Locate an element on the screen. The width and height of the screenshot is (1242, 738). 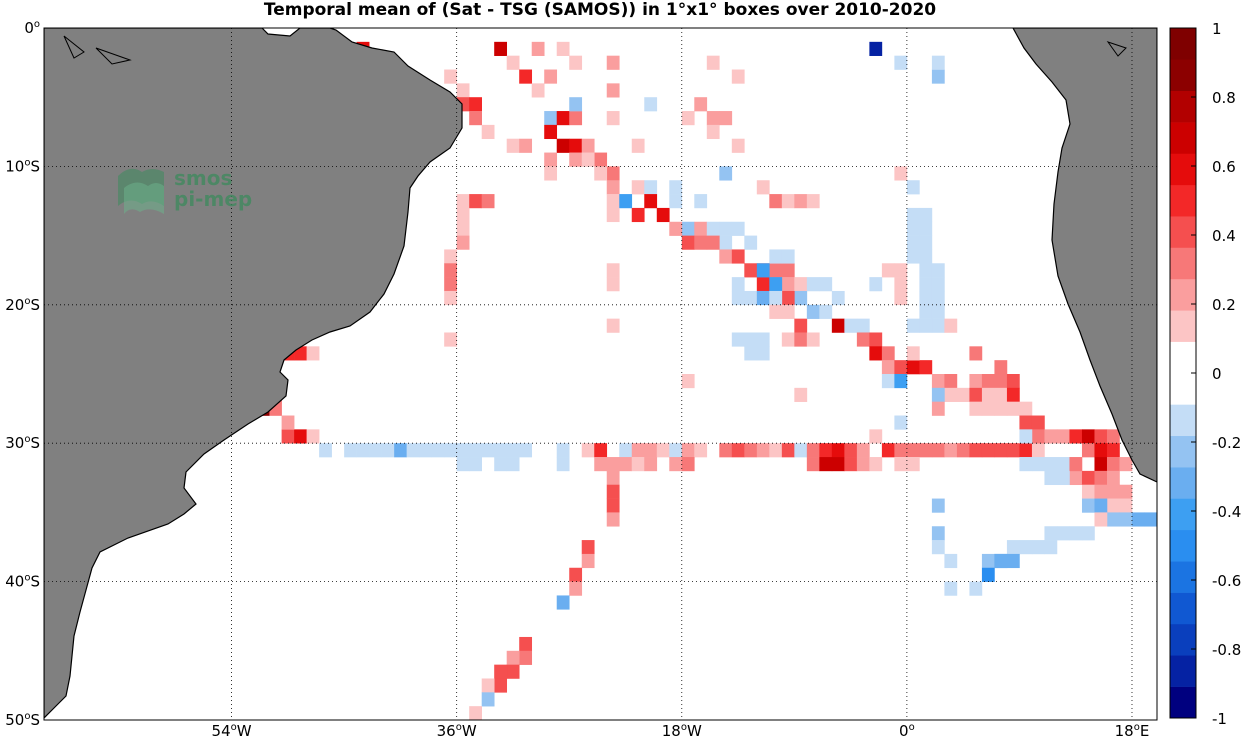
smos-pi-mep-logo: smos pi-mep is located at coordinates (185, 190).